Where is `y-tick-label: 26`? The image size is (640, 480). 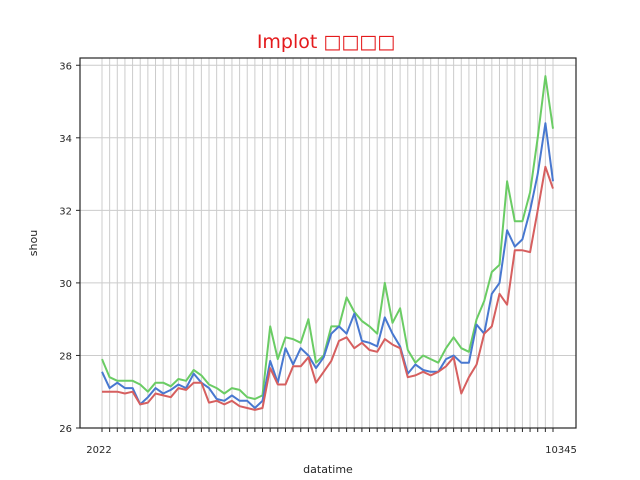
y-tick-label: 26 is located at coordinates (65, 429).